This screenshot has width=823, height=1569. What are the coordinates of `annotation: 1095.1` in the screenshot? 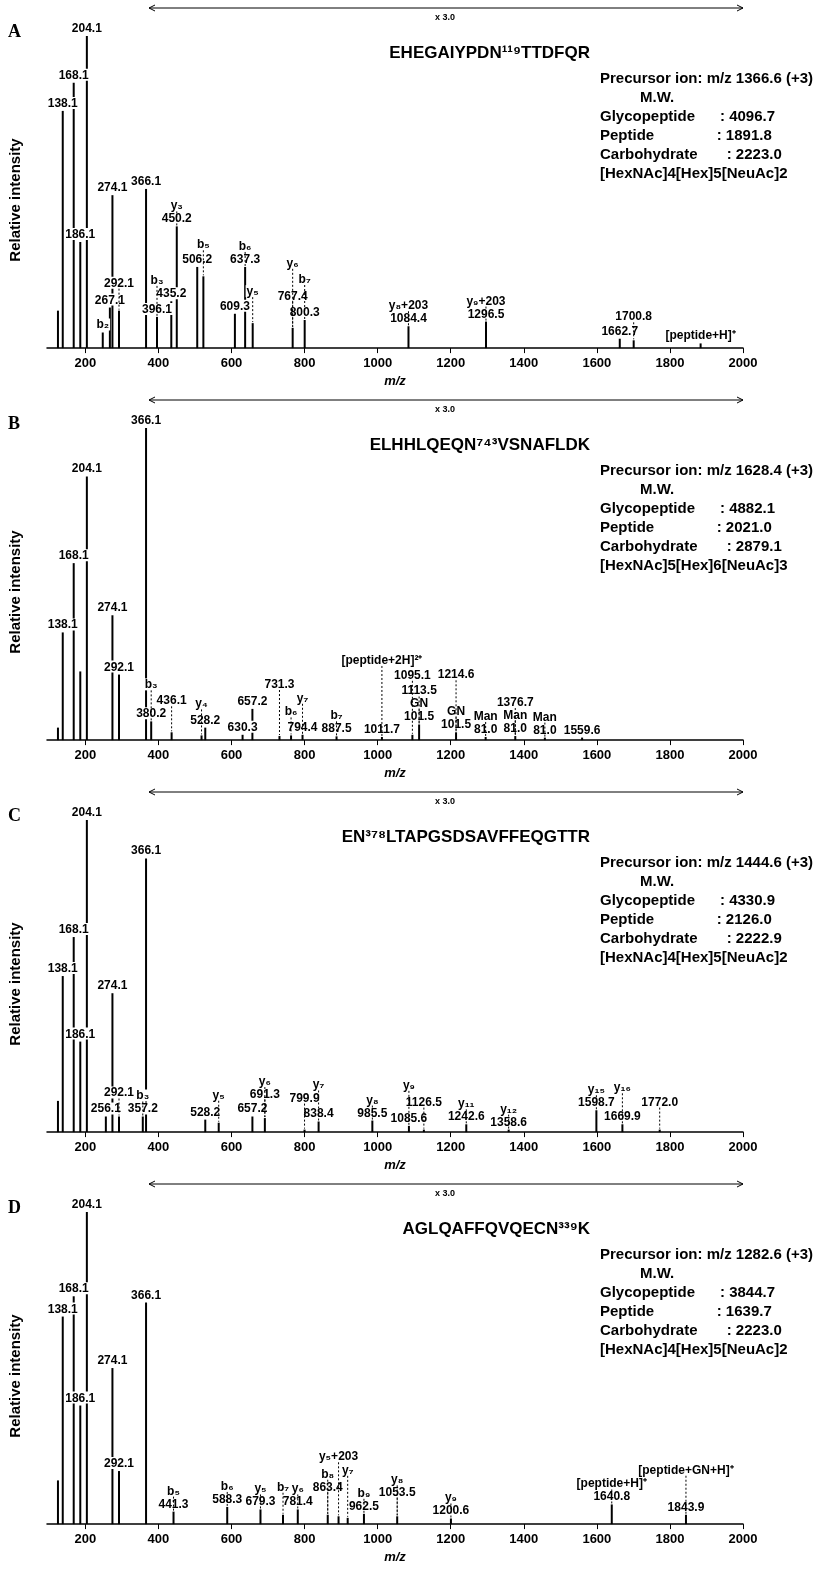 It's located at (413, 674).